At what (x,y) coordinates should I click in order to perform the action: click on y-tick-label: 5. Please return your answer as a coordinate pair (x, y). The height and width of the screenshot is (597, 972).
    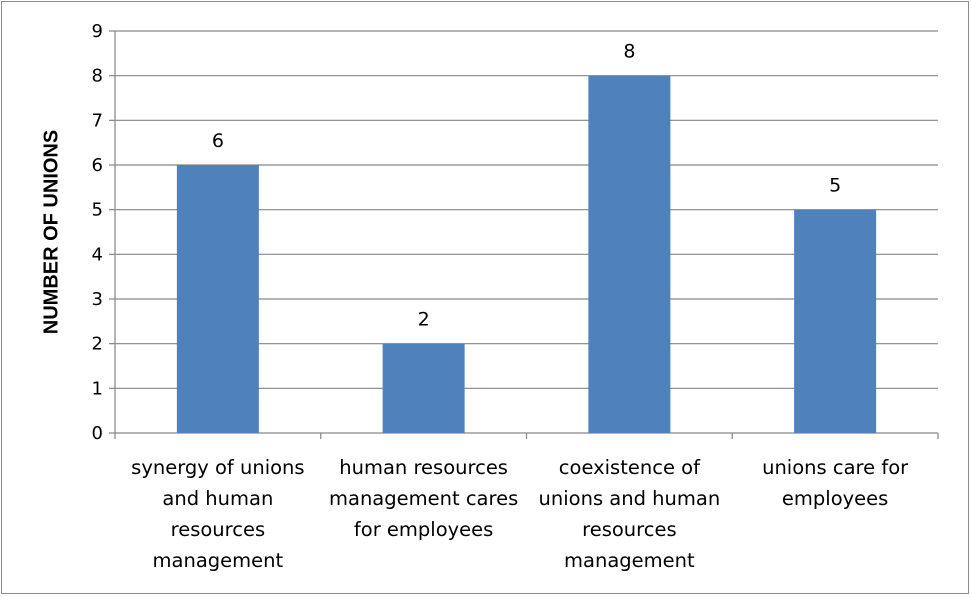
    Looking at the image, I should click on (97, 210).